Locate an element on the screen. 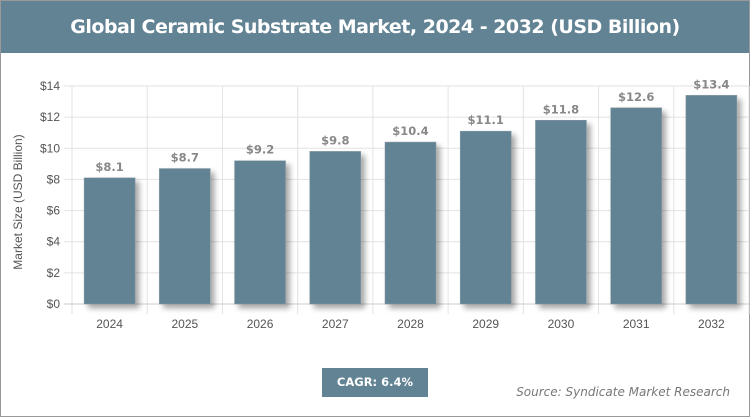 The image size is (750, 417). x-tick-label: 2027 is located at coordinates (335, 324).